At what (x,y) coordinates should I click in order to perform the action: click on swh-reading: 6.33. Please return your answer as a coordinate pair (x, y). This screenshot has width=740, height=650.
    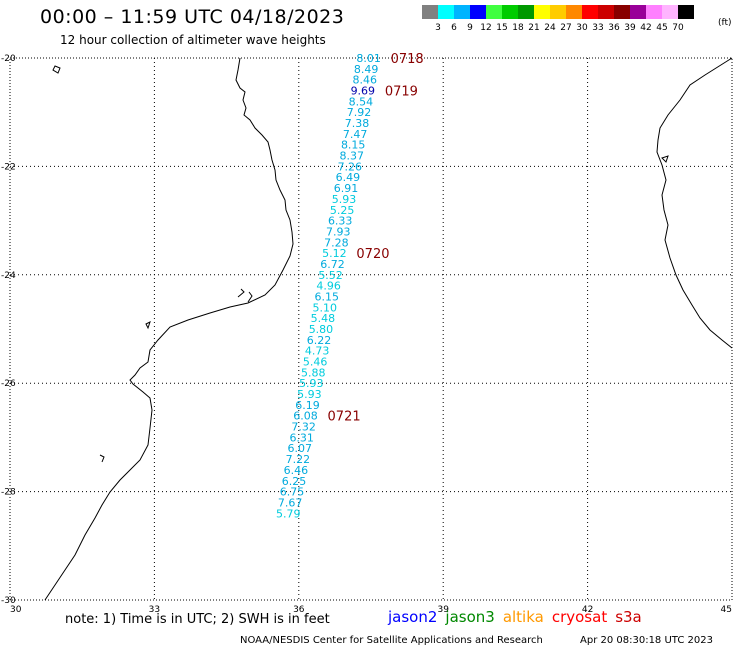
    Looking at the image, I should click on (340, 221).